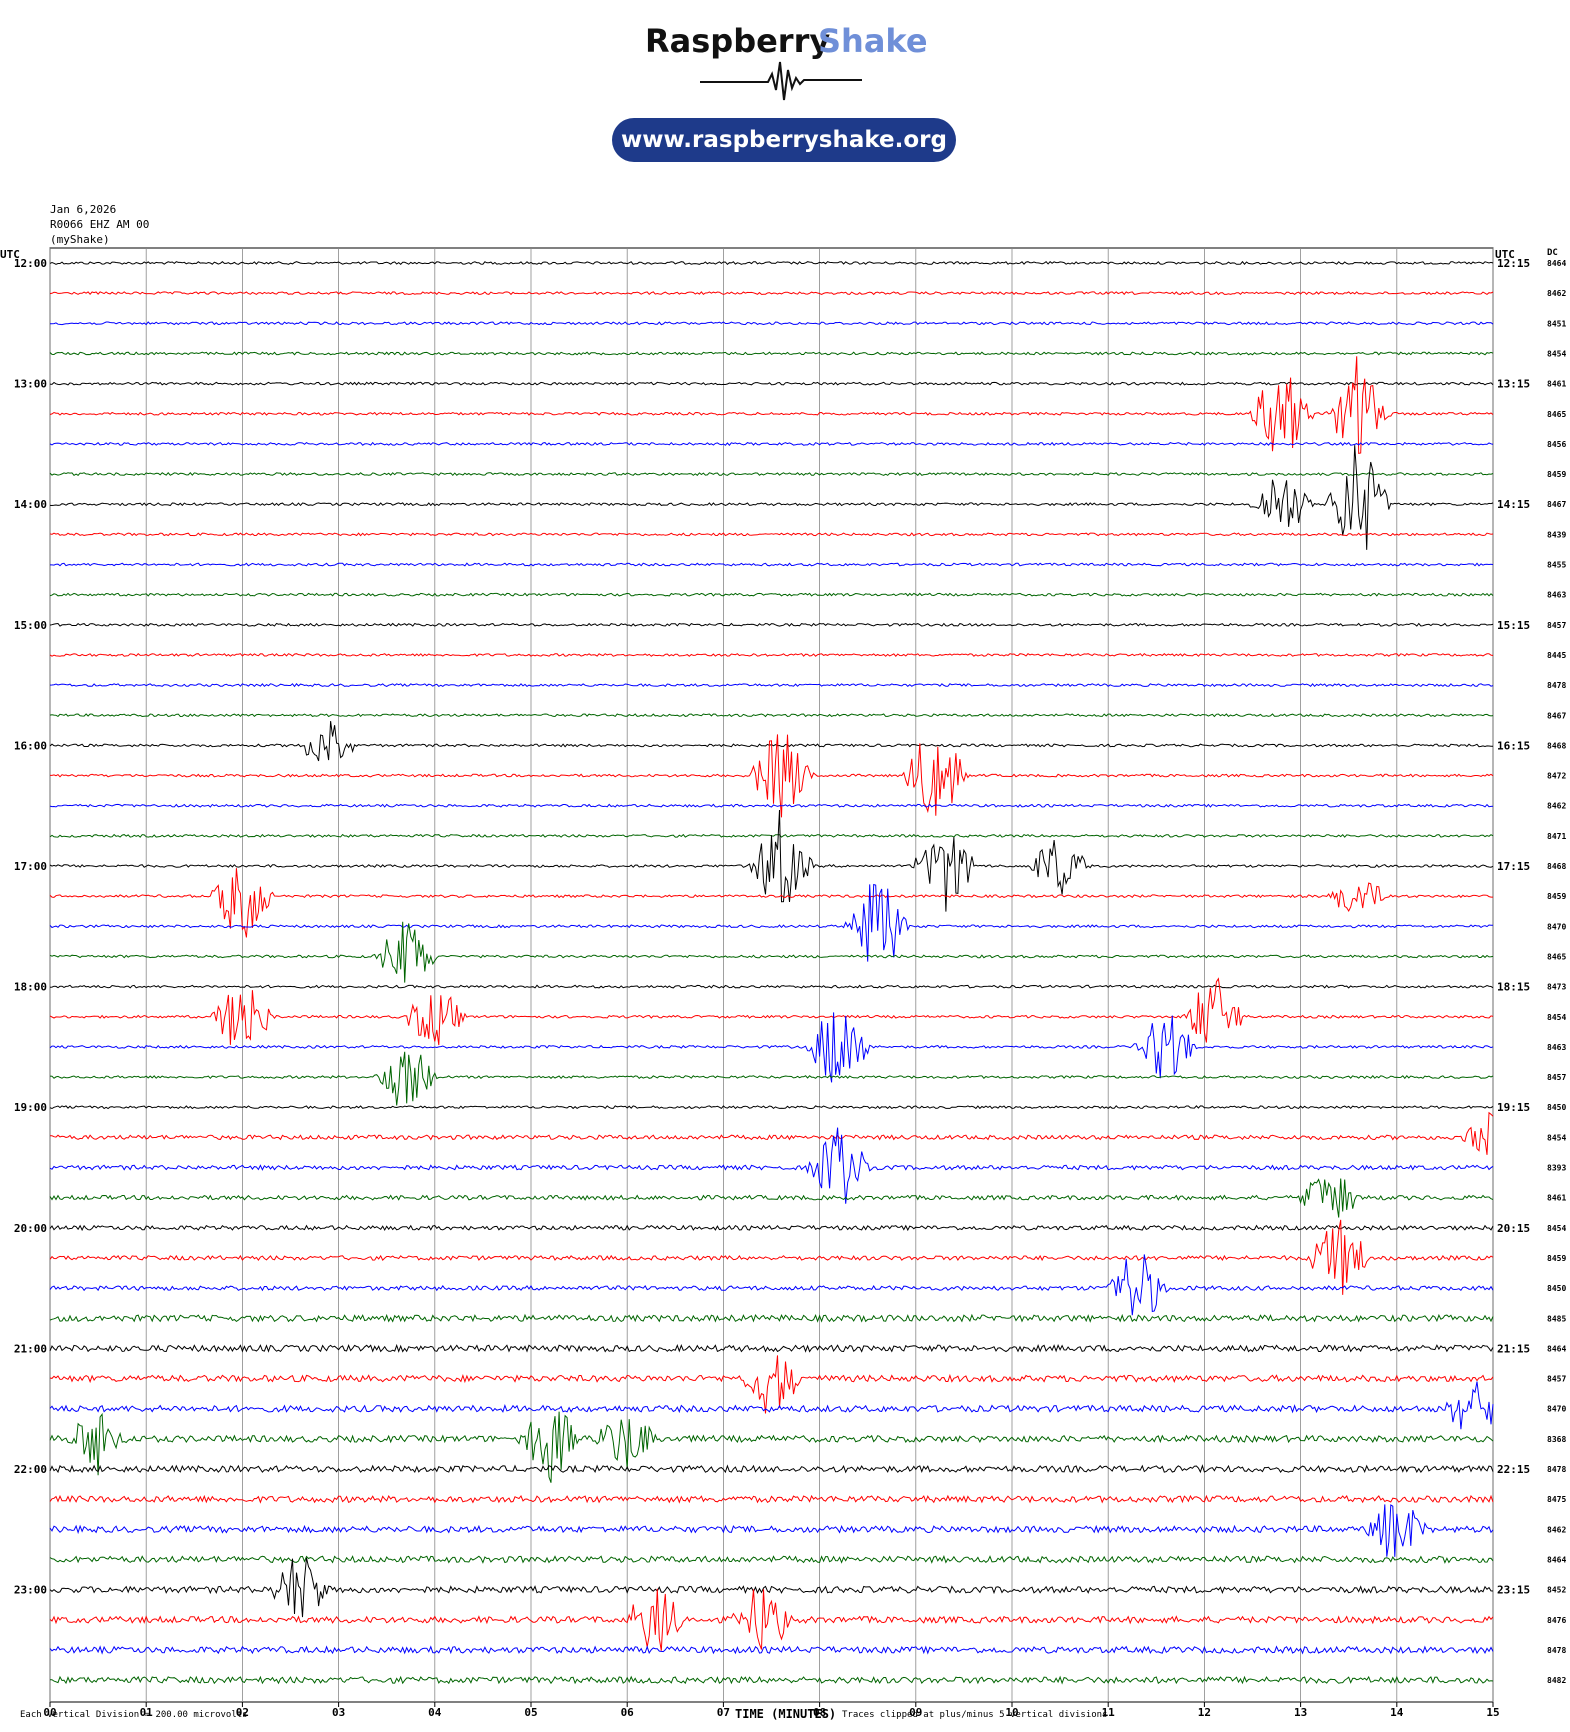 The width and height of the screenshot is (1570, 1732). I want to click on utc-hour-label-right: 13:15, so click(1513, 384).